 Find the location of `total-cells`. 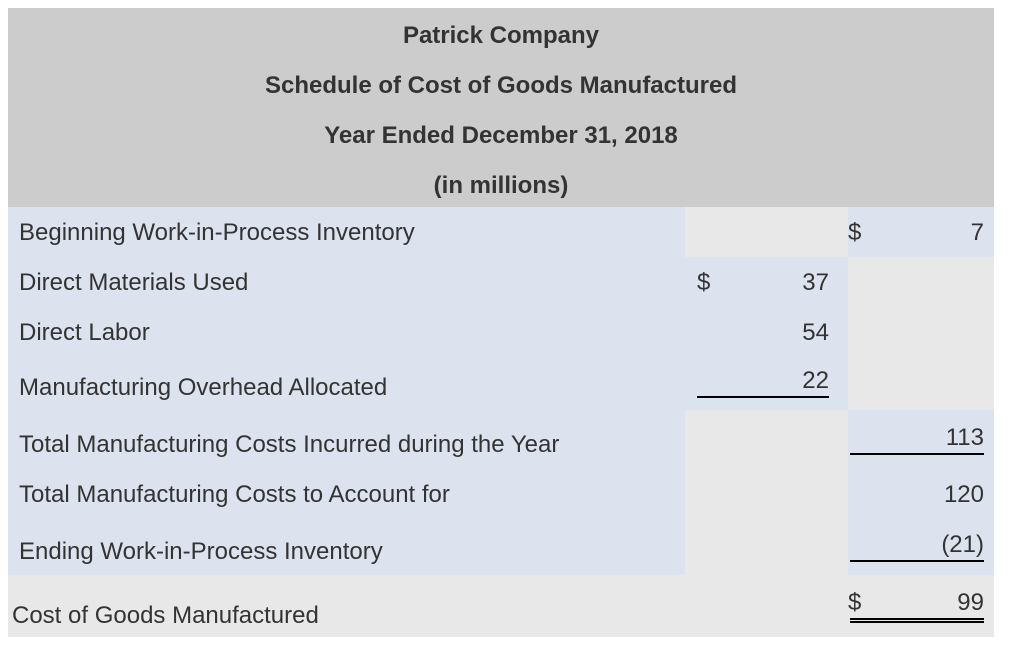

total-cells is located at coordinates (921, 492).